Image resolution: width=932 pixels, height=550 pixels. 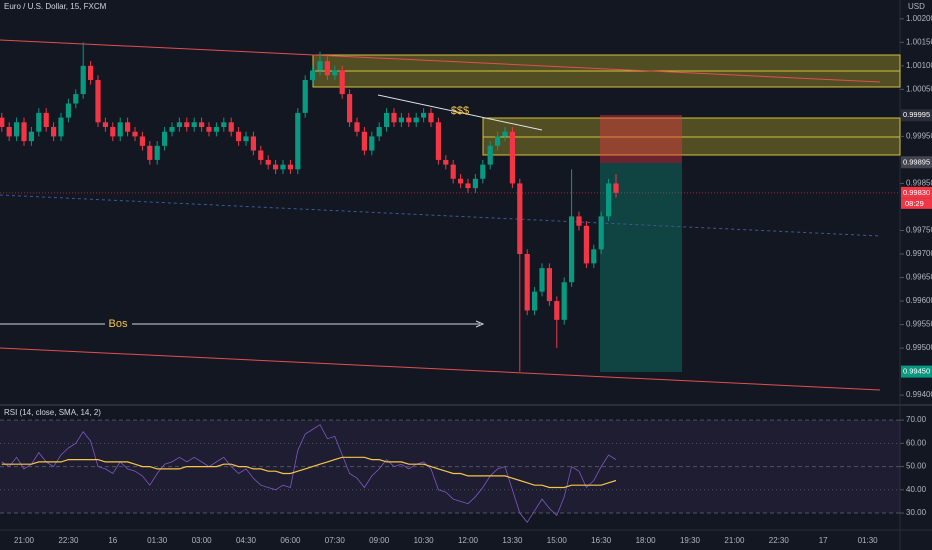 I want to click on y-tick-label: 50.00, so click(x=916, y=466).